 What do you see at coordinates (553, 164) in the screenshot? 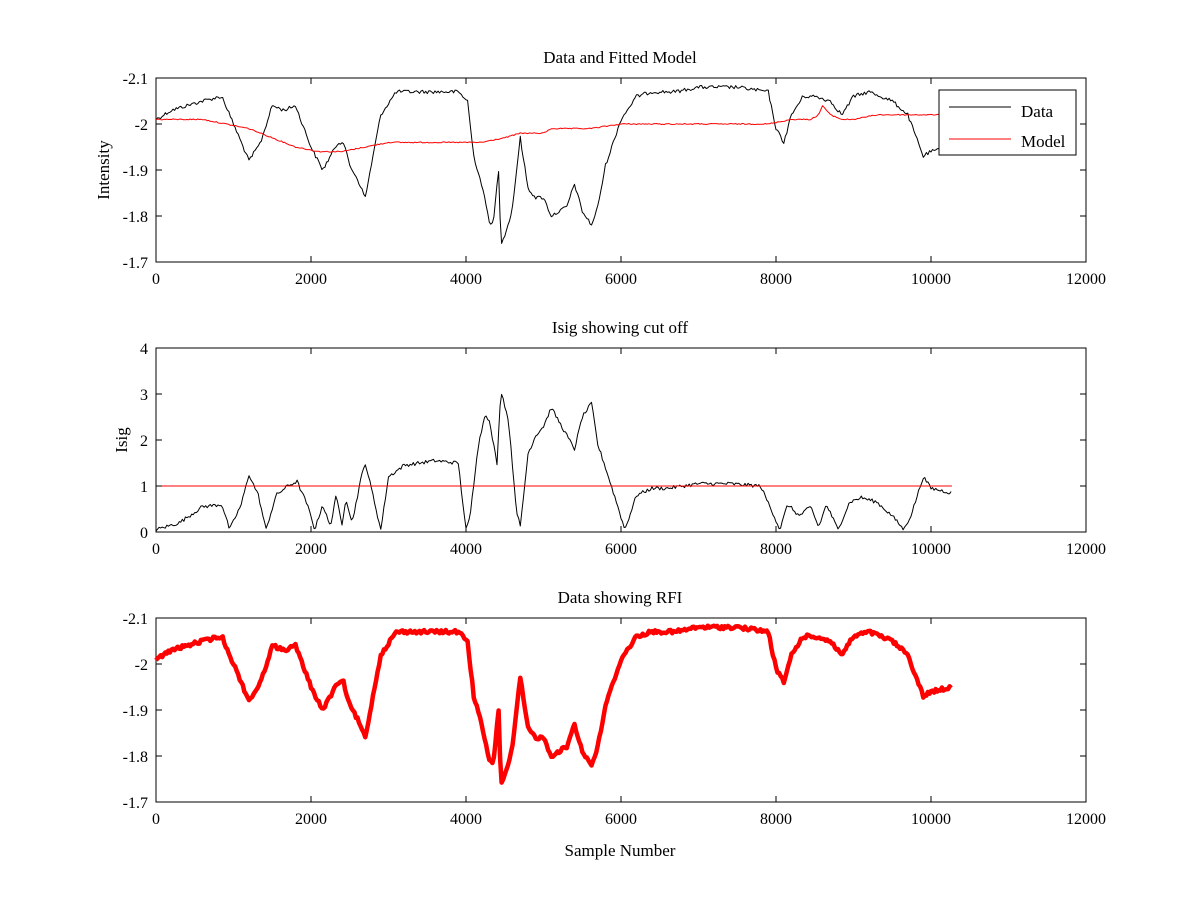
I see `series-data` at bounding box center [553, 164].